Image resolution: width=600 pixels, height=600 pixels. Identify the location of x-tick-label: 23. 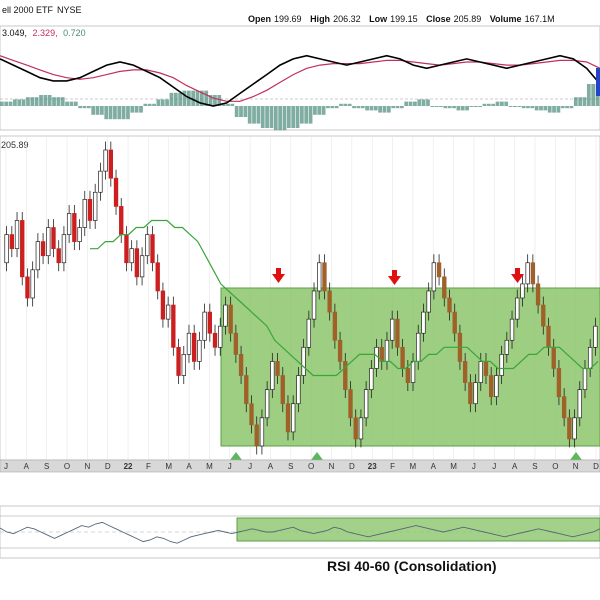
(372, 466).